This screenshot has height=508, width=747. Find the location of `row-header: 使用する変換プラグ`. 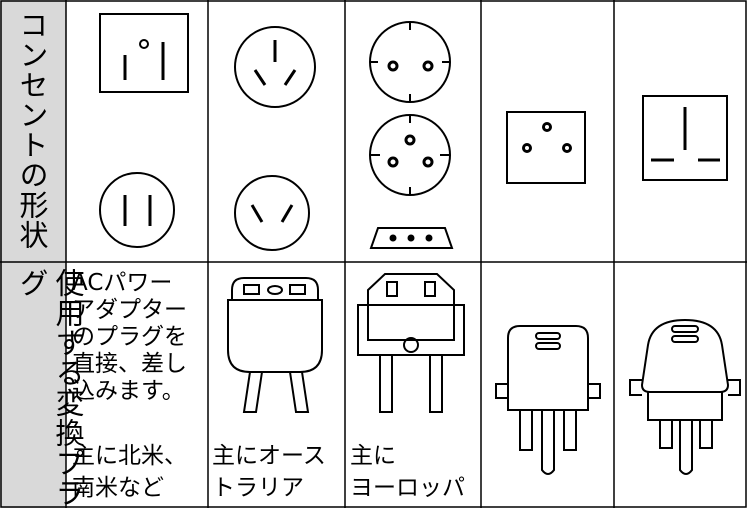

row-header: 使用する変換プラグ is located at coordinates (50, 388).